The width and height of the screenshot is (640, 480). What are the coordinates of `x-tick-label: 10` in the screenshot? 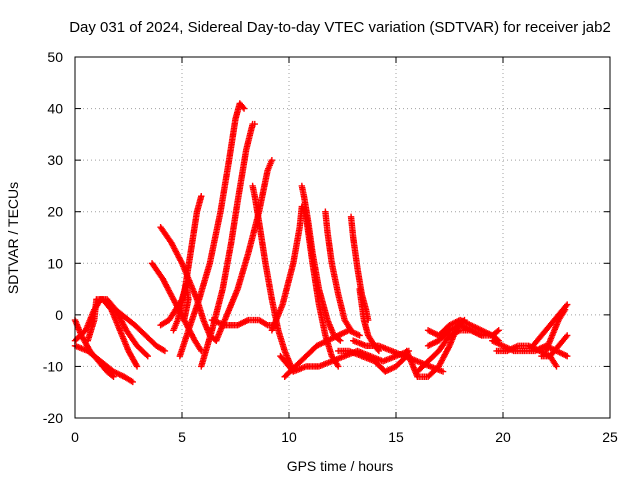 It's located at (289, 437).